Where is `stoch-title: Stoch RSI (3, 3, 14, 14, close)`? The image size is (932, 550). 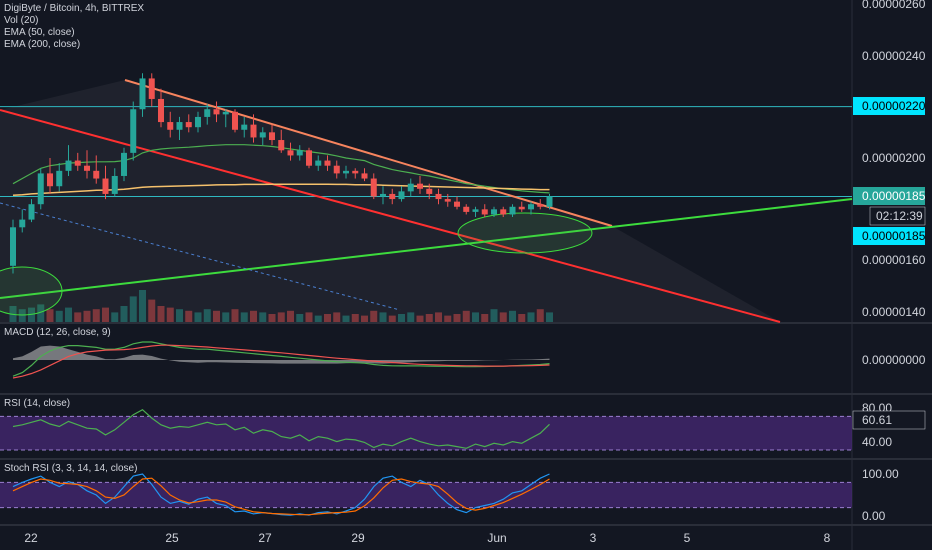
stoch-title: Stoch RSI (3, 3, 14, 14, close) is located at coordinates (71, 468).